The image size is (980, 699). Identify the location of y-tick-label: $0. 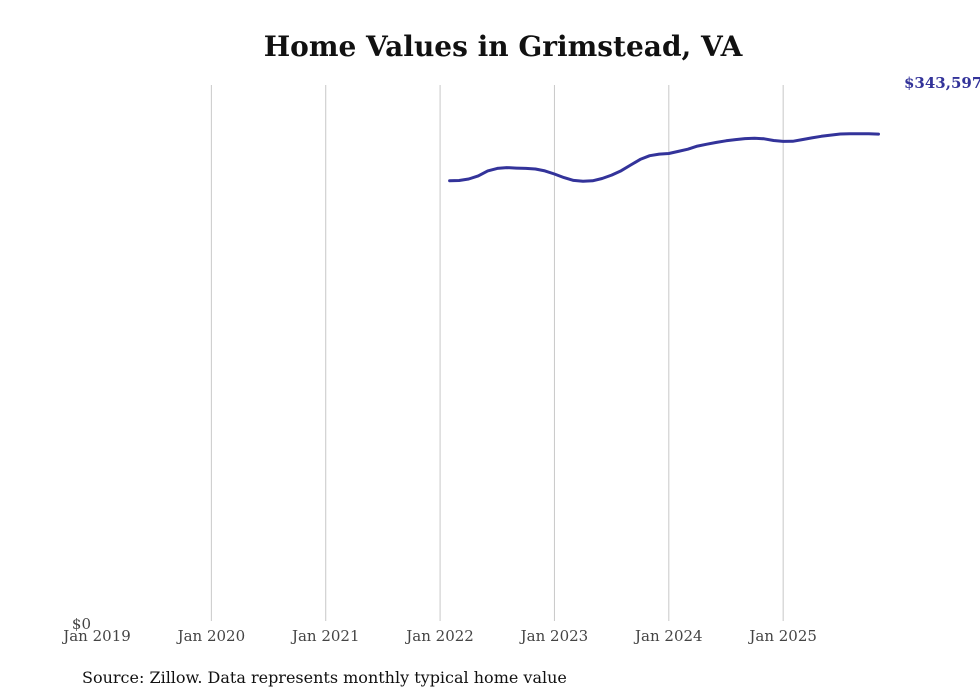
(81, 624).